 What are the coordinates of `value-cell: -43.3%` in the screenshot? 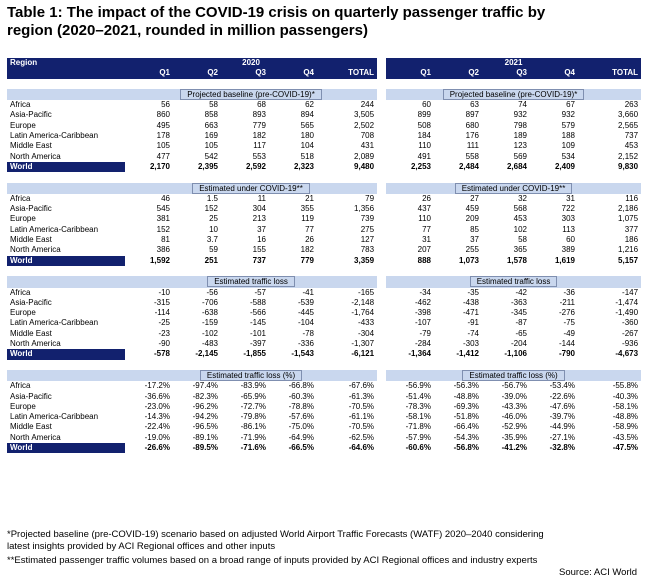 It's located at (514, 406).